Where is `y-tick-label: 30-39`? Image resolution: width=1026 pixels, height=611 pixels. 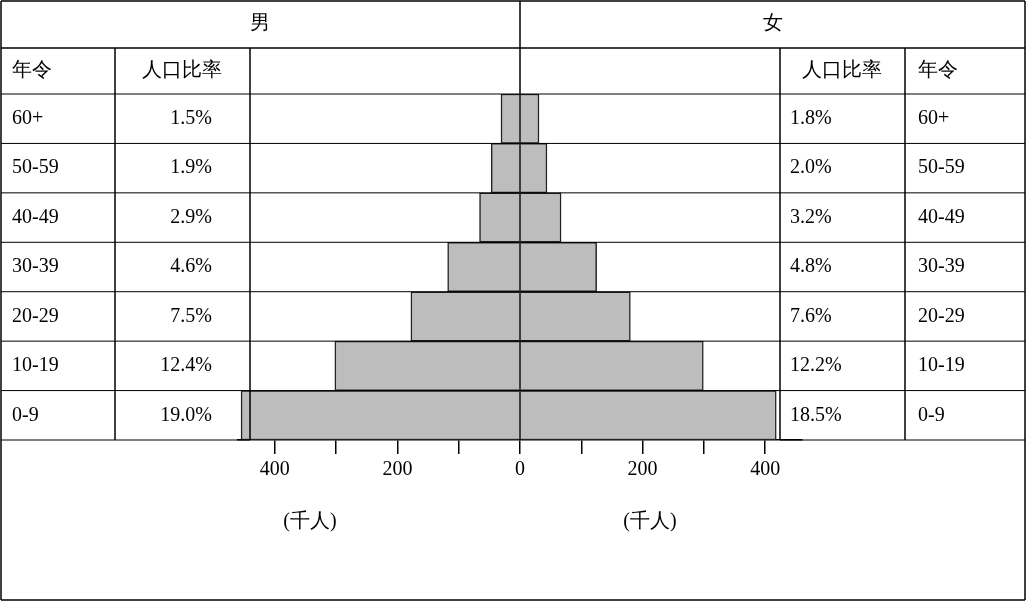
y-tick-label: 30-39 is located at coordinates (941, 265).